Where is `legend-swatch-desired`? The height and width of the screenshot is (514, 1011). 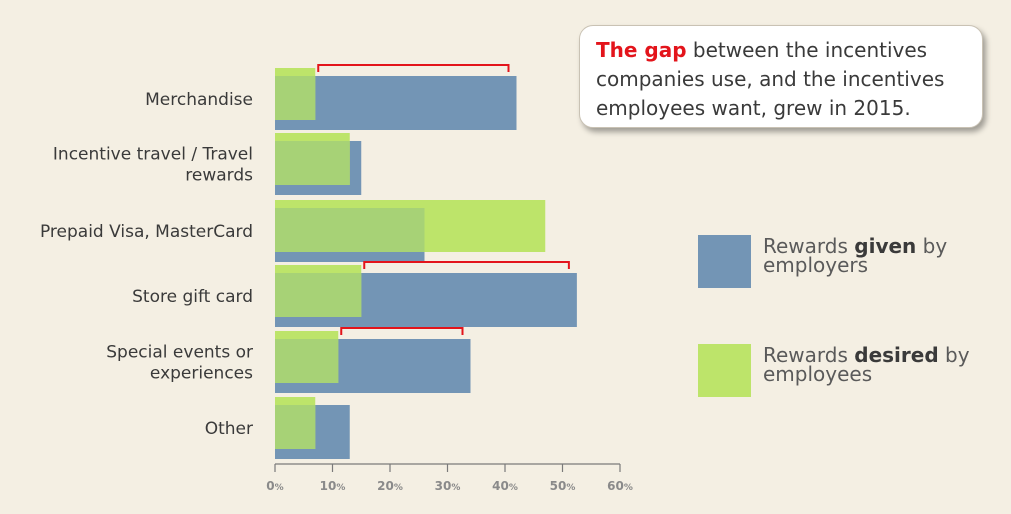 legend-swatch-desired is located at coordinates (724, 370).